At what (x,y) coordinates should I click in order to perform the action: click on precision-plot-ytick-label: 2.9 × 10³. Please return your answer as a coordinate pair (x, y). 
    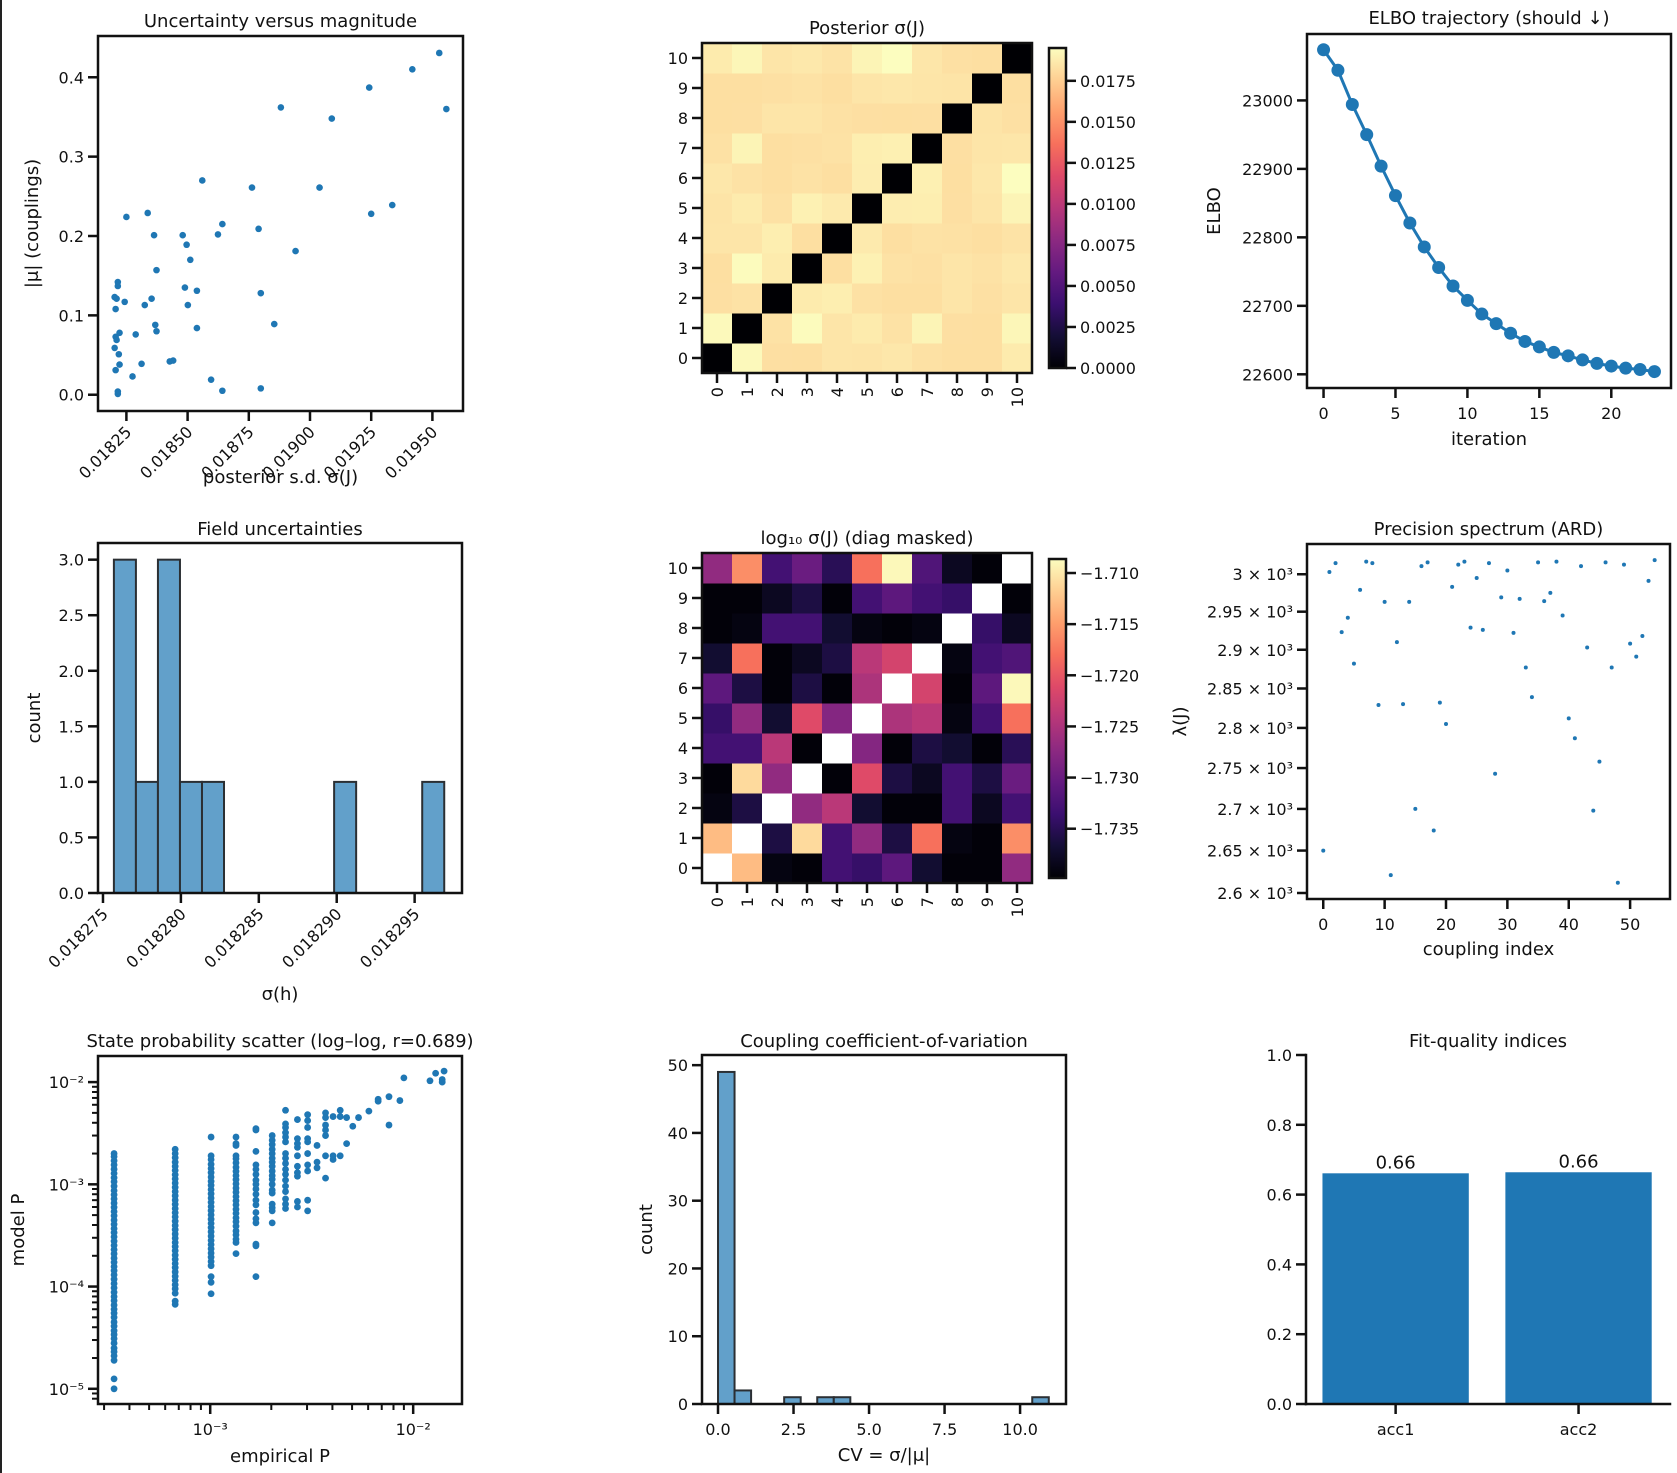
    Looking at the image, I should click on (1255, 650).